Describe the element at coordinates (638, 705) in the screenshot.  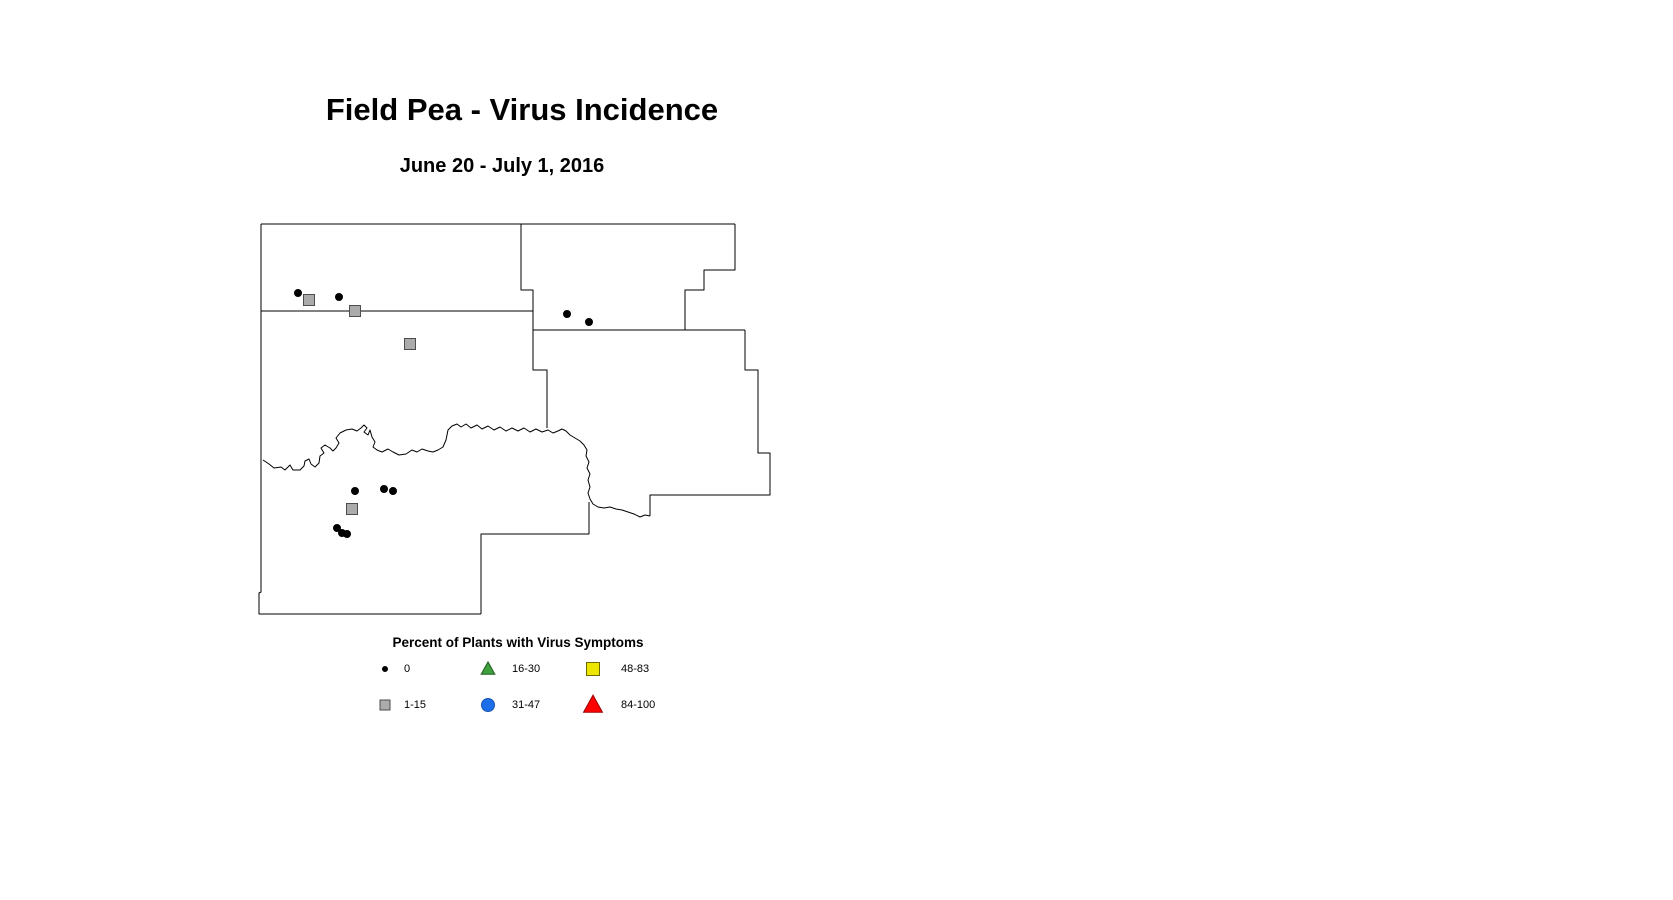
I see `legend-label-84-100: 84-100` at that location.